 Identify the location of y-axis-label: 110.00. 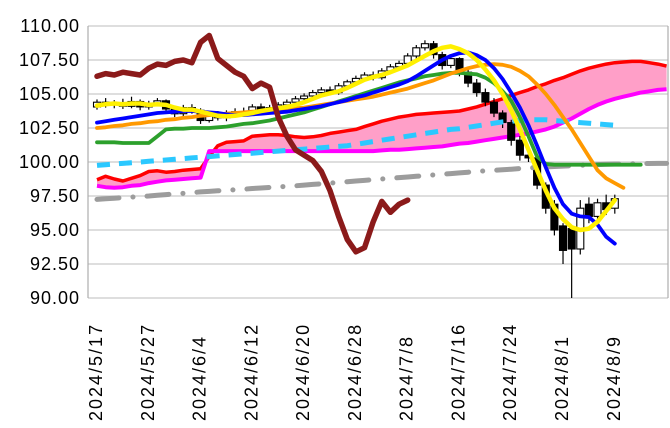
(50, 26).